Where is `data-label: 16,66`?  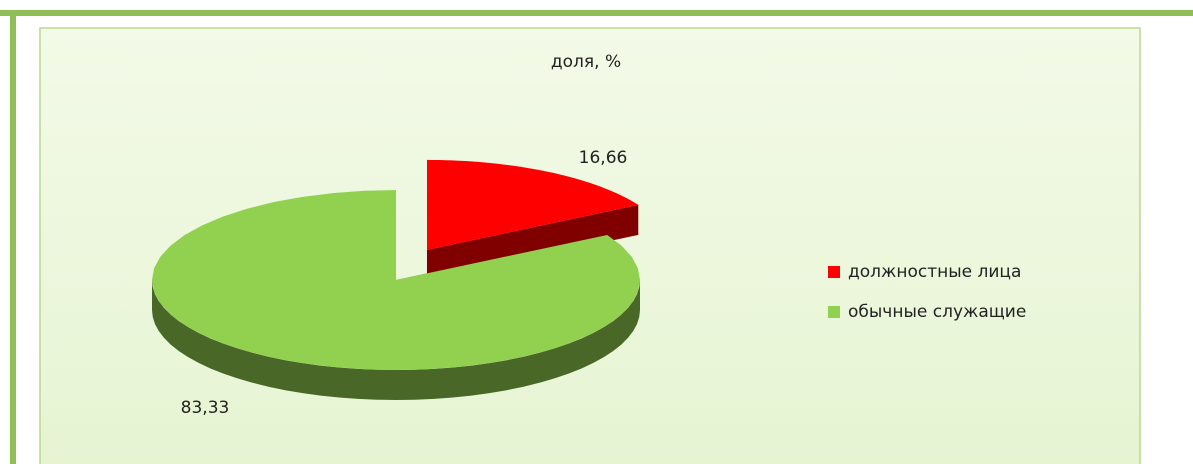
data-label: 16,66 is located at coordinates (603, 158).